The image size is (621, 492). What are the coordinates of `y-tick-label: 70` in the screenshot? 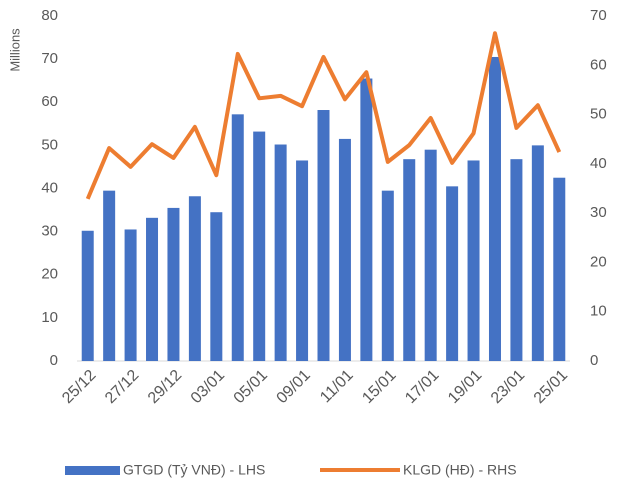 It's located at (49, 58).